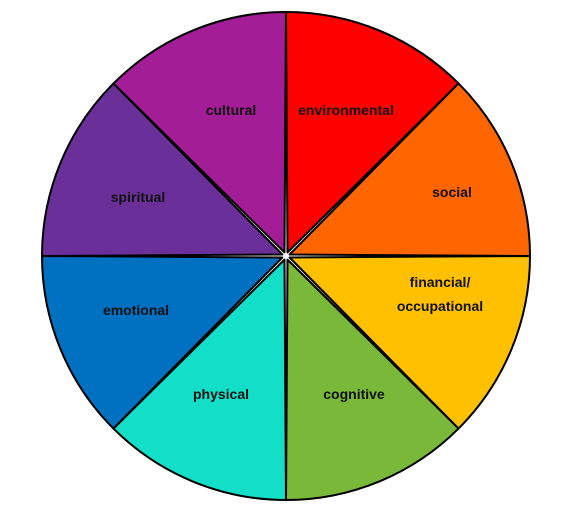 The image size is (570, 511). I want to click on segment-social, so click(409, 169).